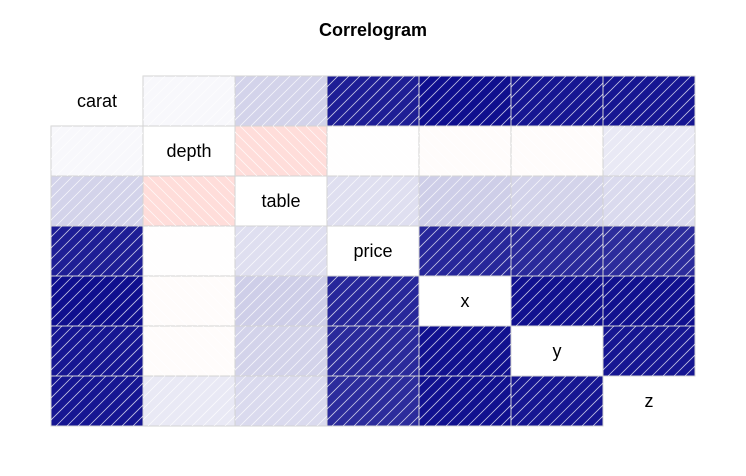 The width and height of the screenshot is (746, 476). Describe the element at coordinates (189, 201) in the screenshot. I see `hatch-table-depth` at that location.